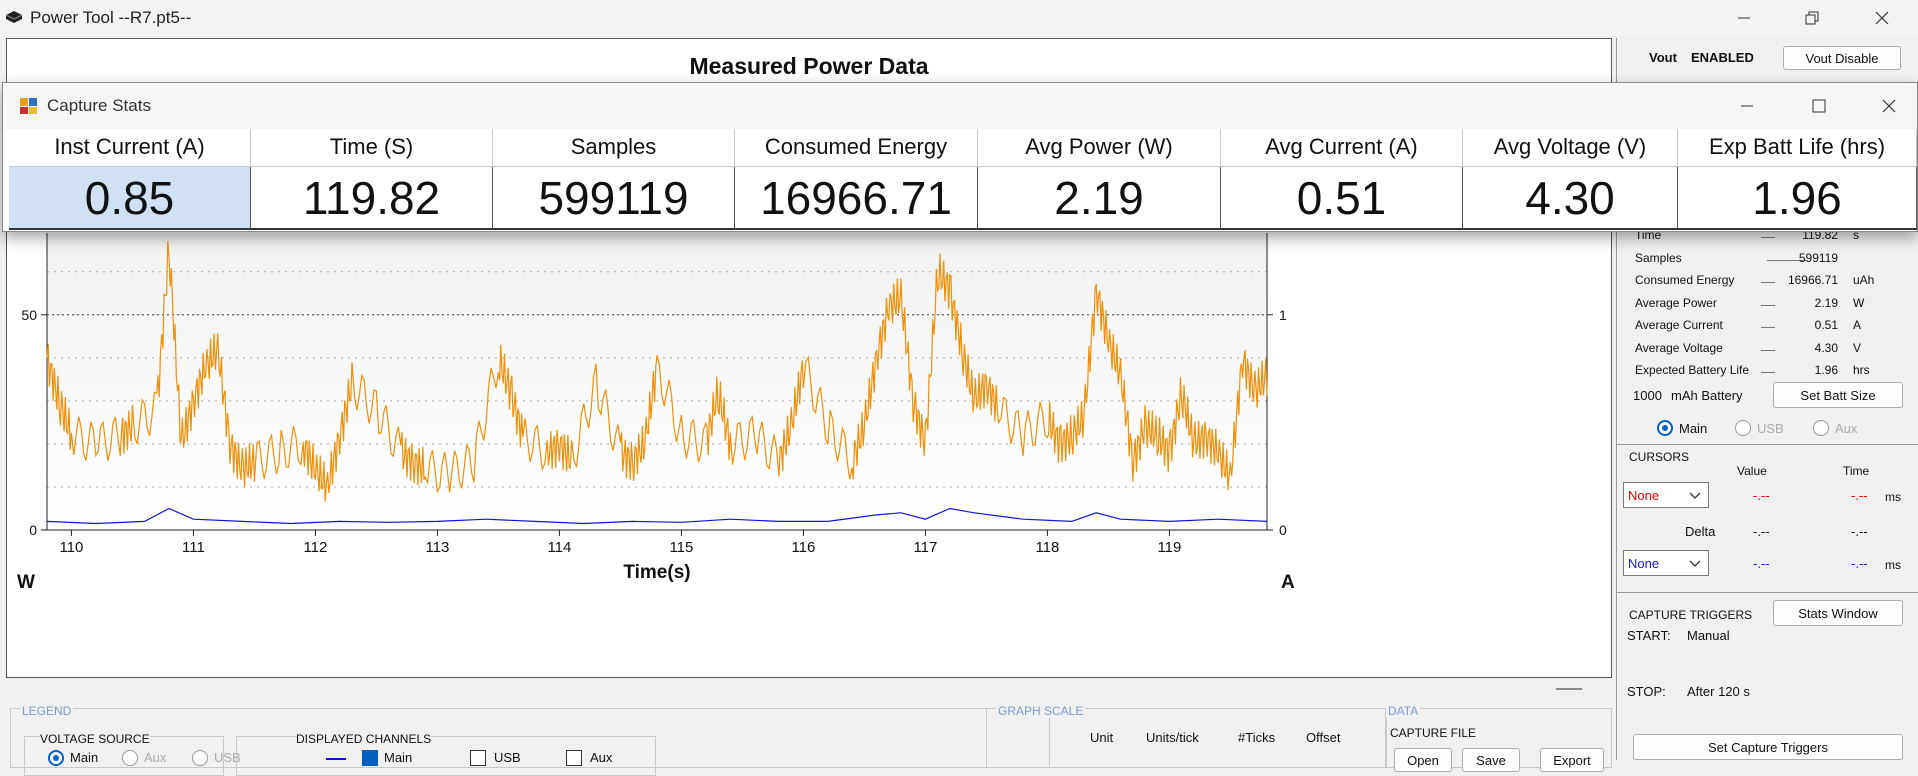 The height and width of the screenshot is (776, 1918). Describe the element at coordinates (1700, 531) in the screenshot. I see `delta-label: Delta` at that location.